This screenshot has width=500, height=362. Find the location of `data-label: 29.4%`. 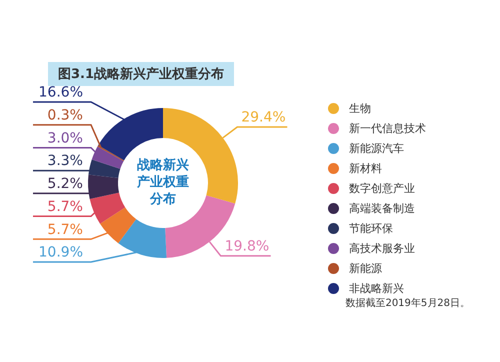

data-label: 29.4% is located at coordinates (263, 118).